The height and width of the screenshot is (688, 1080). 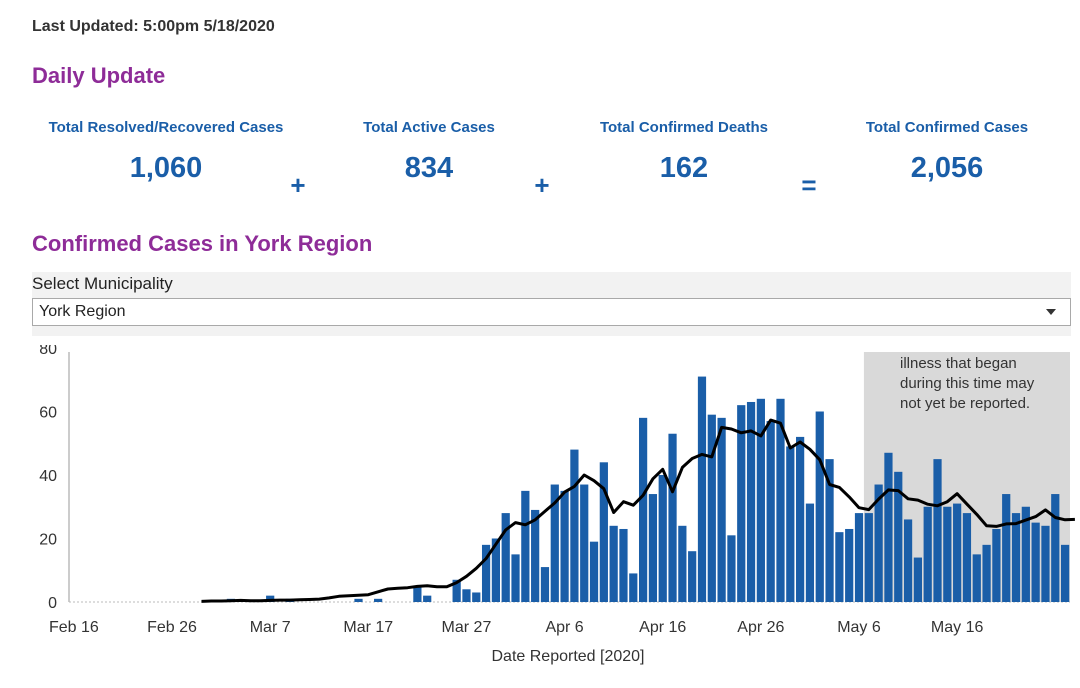 What do you see at coordinates (662, 627) in the screenshot?
I see `x-tick-label: Apr 16` at bounding box center [662, 627].